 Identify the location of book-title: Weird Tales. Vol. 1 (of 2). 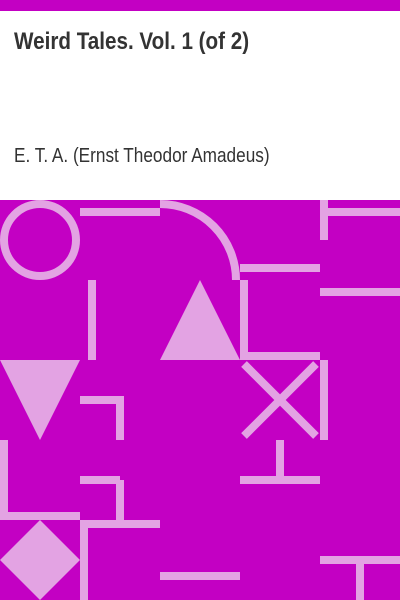
(132, 41).